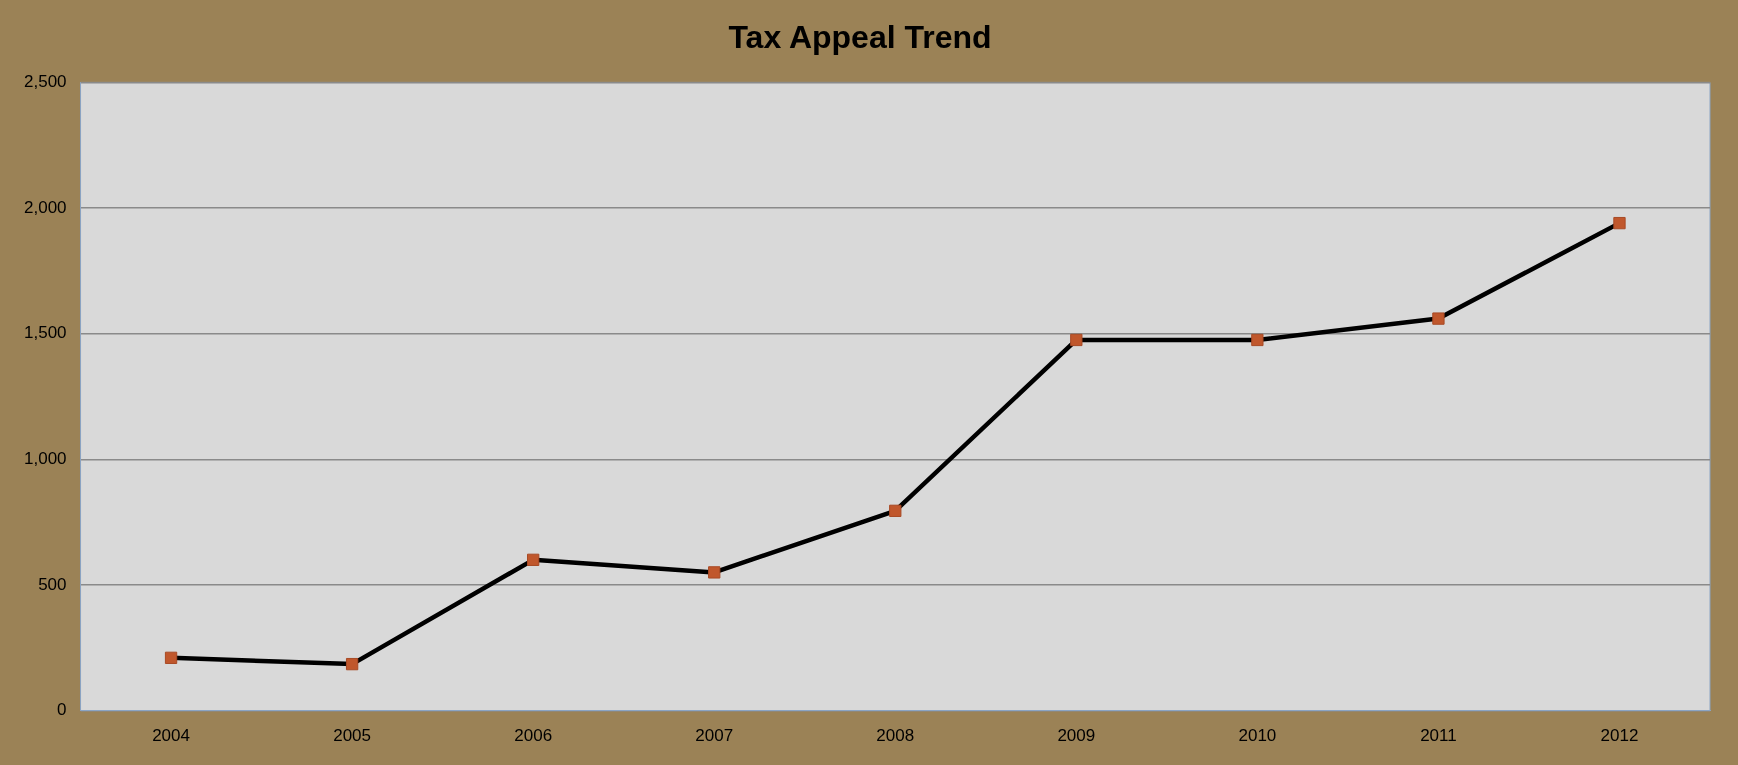 This screenshot has height=765, width=1738. Describe the element at coordinates (1438, 736) in the screenshot. I see `x-tick-label: 2011` at that location.